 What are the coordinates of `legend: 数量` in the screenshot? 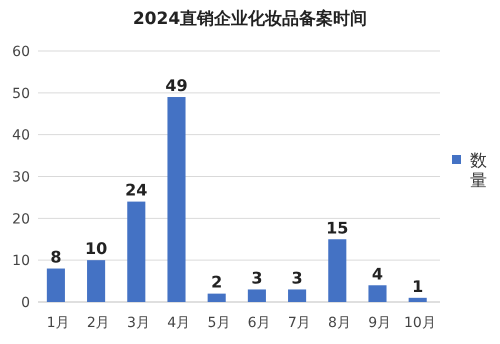 It's located at (469, 171).